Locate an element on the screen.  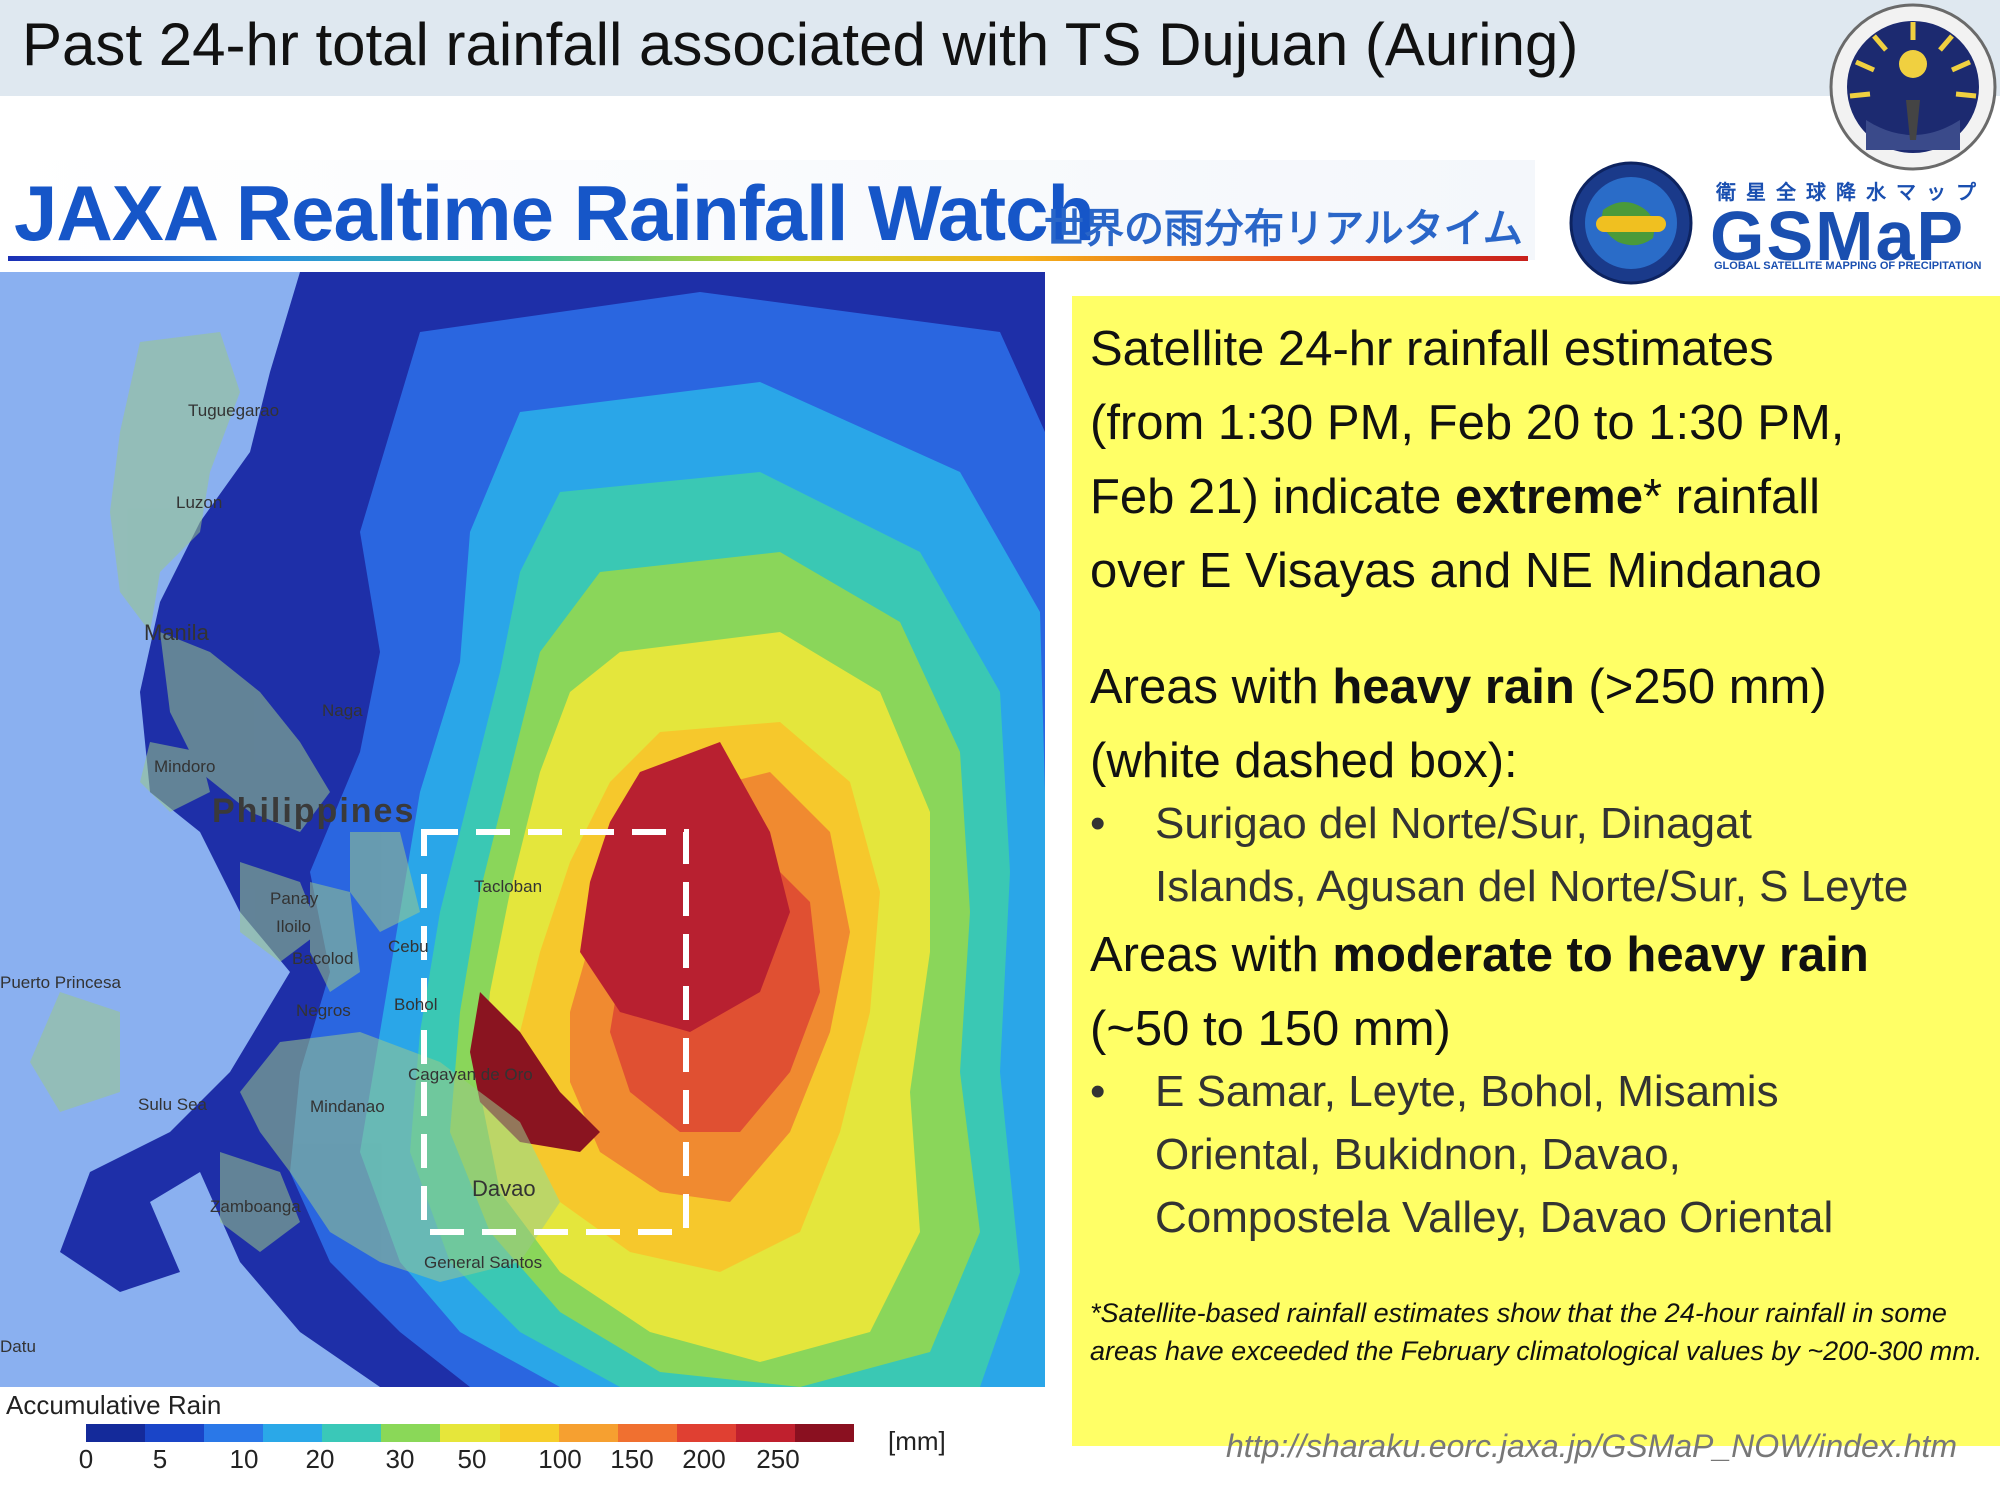
para2-line: (white dashed box): is located at coordinates (1304, 761).